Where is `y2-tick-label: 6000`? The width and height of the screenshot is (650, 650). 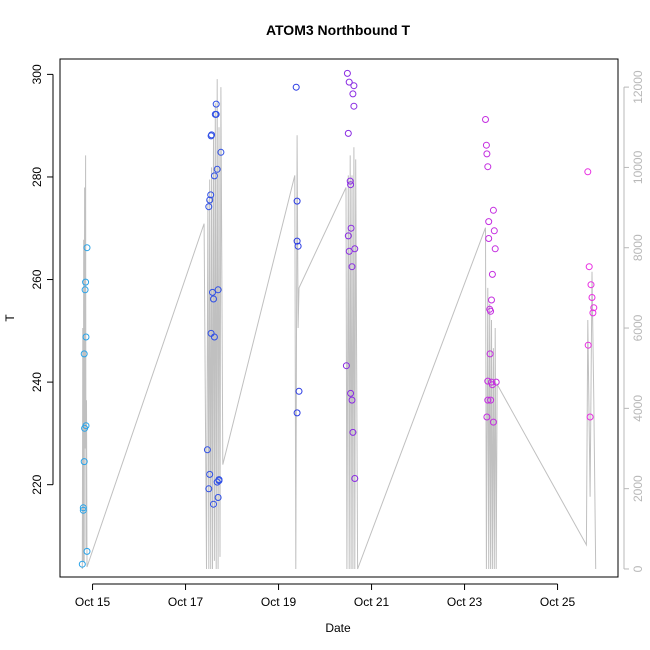
y2-tick-label: 6000 is located at coordinates (638, 327).